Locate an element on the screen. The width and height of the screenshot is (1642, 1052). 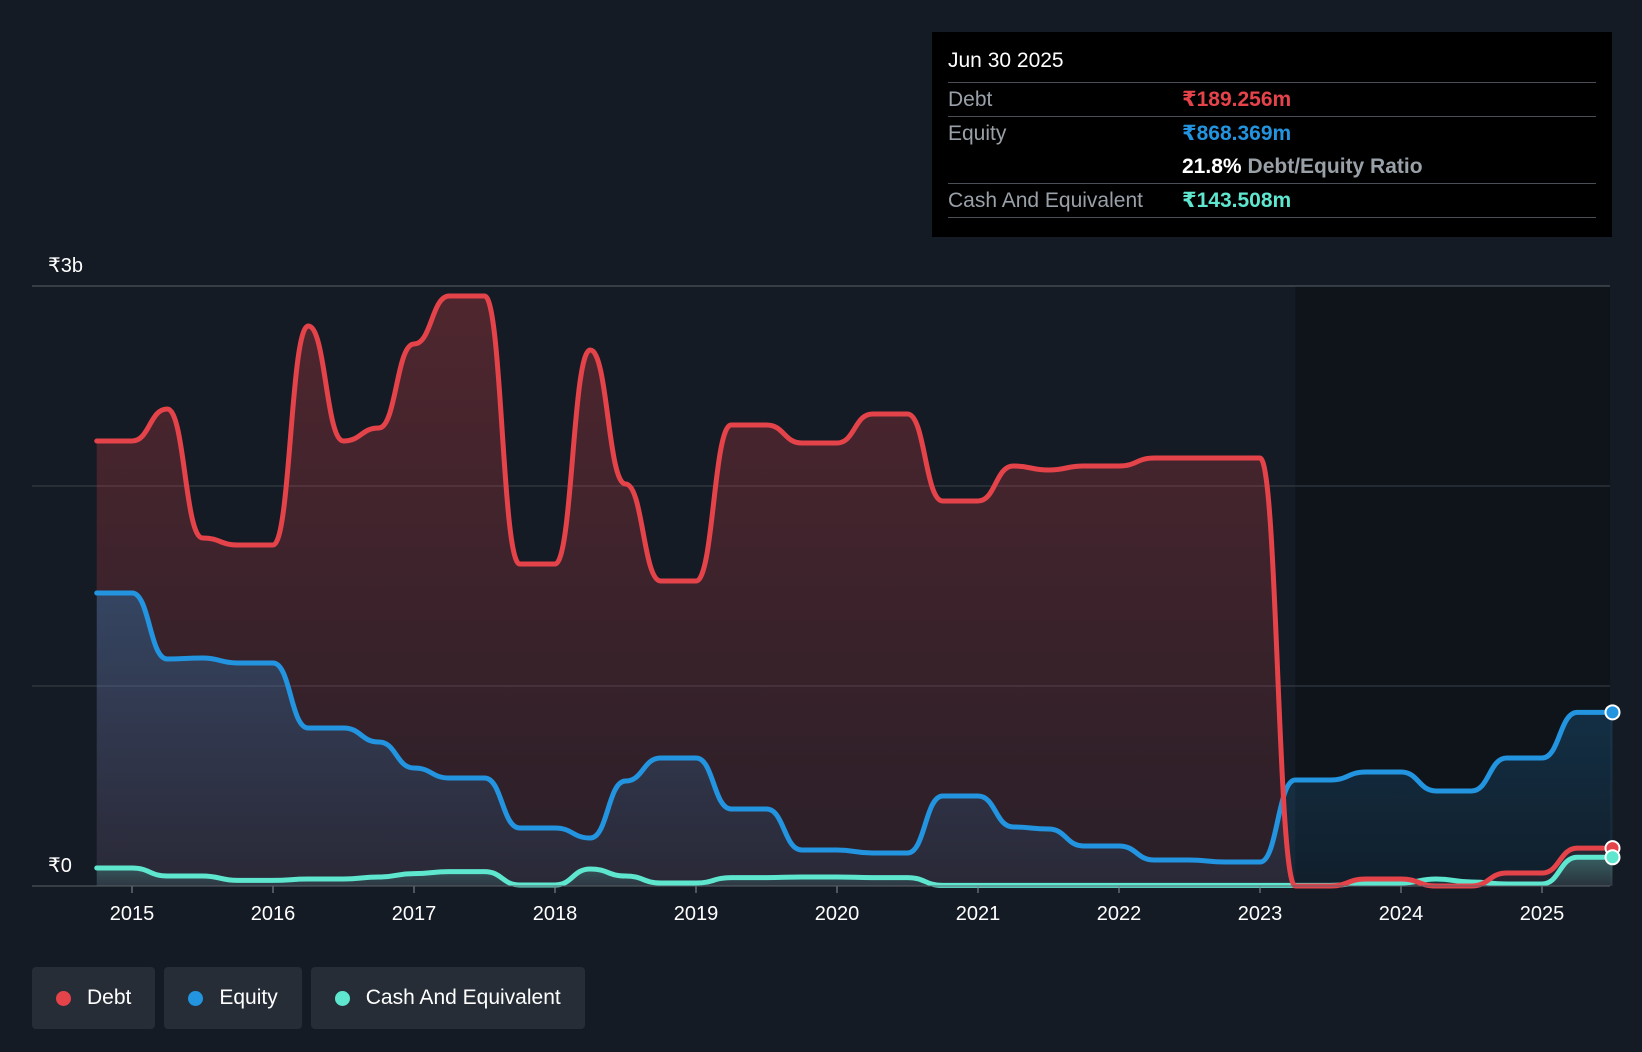
tooltip-equity-value: ₹868.369m is located at coordinates (1237, 133).